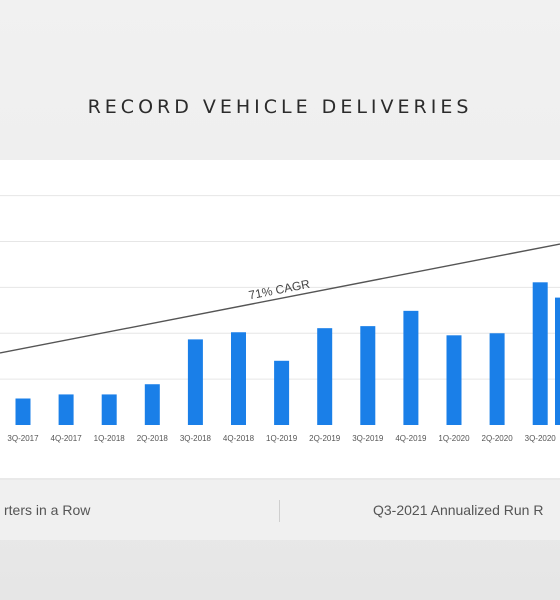 This screenshot has height=600, width=560. What do you see at coordinates (23, 438) in the screenshot?
I see `x-tick-3Q-2017: 3Q-2017` at bounding box center [23, 438].